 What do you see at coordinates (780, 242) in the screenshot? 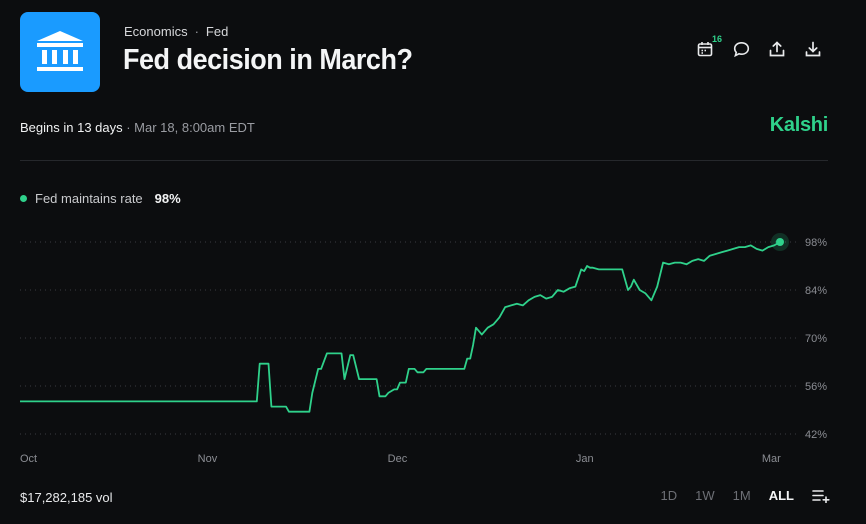
I see `last-point-marker` at bounding box center [780, 242].